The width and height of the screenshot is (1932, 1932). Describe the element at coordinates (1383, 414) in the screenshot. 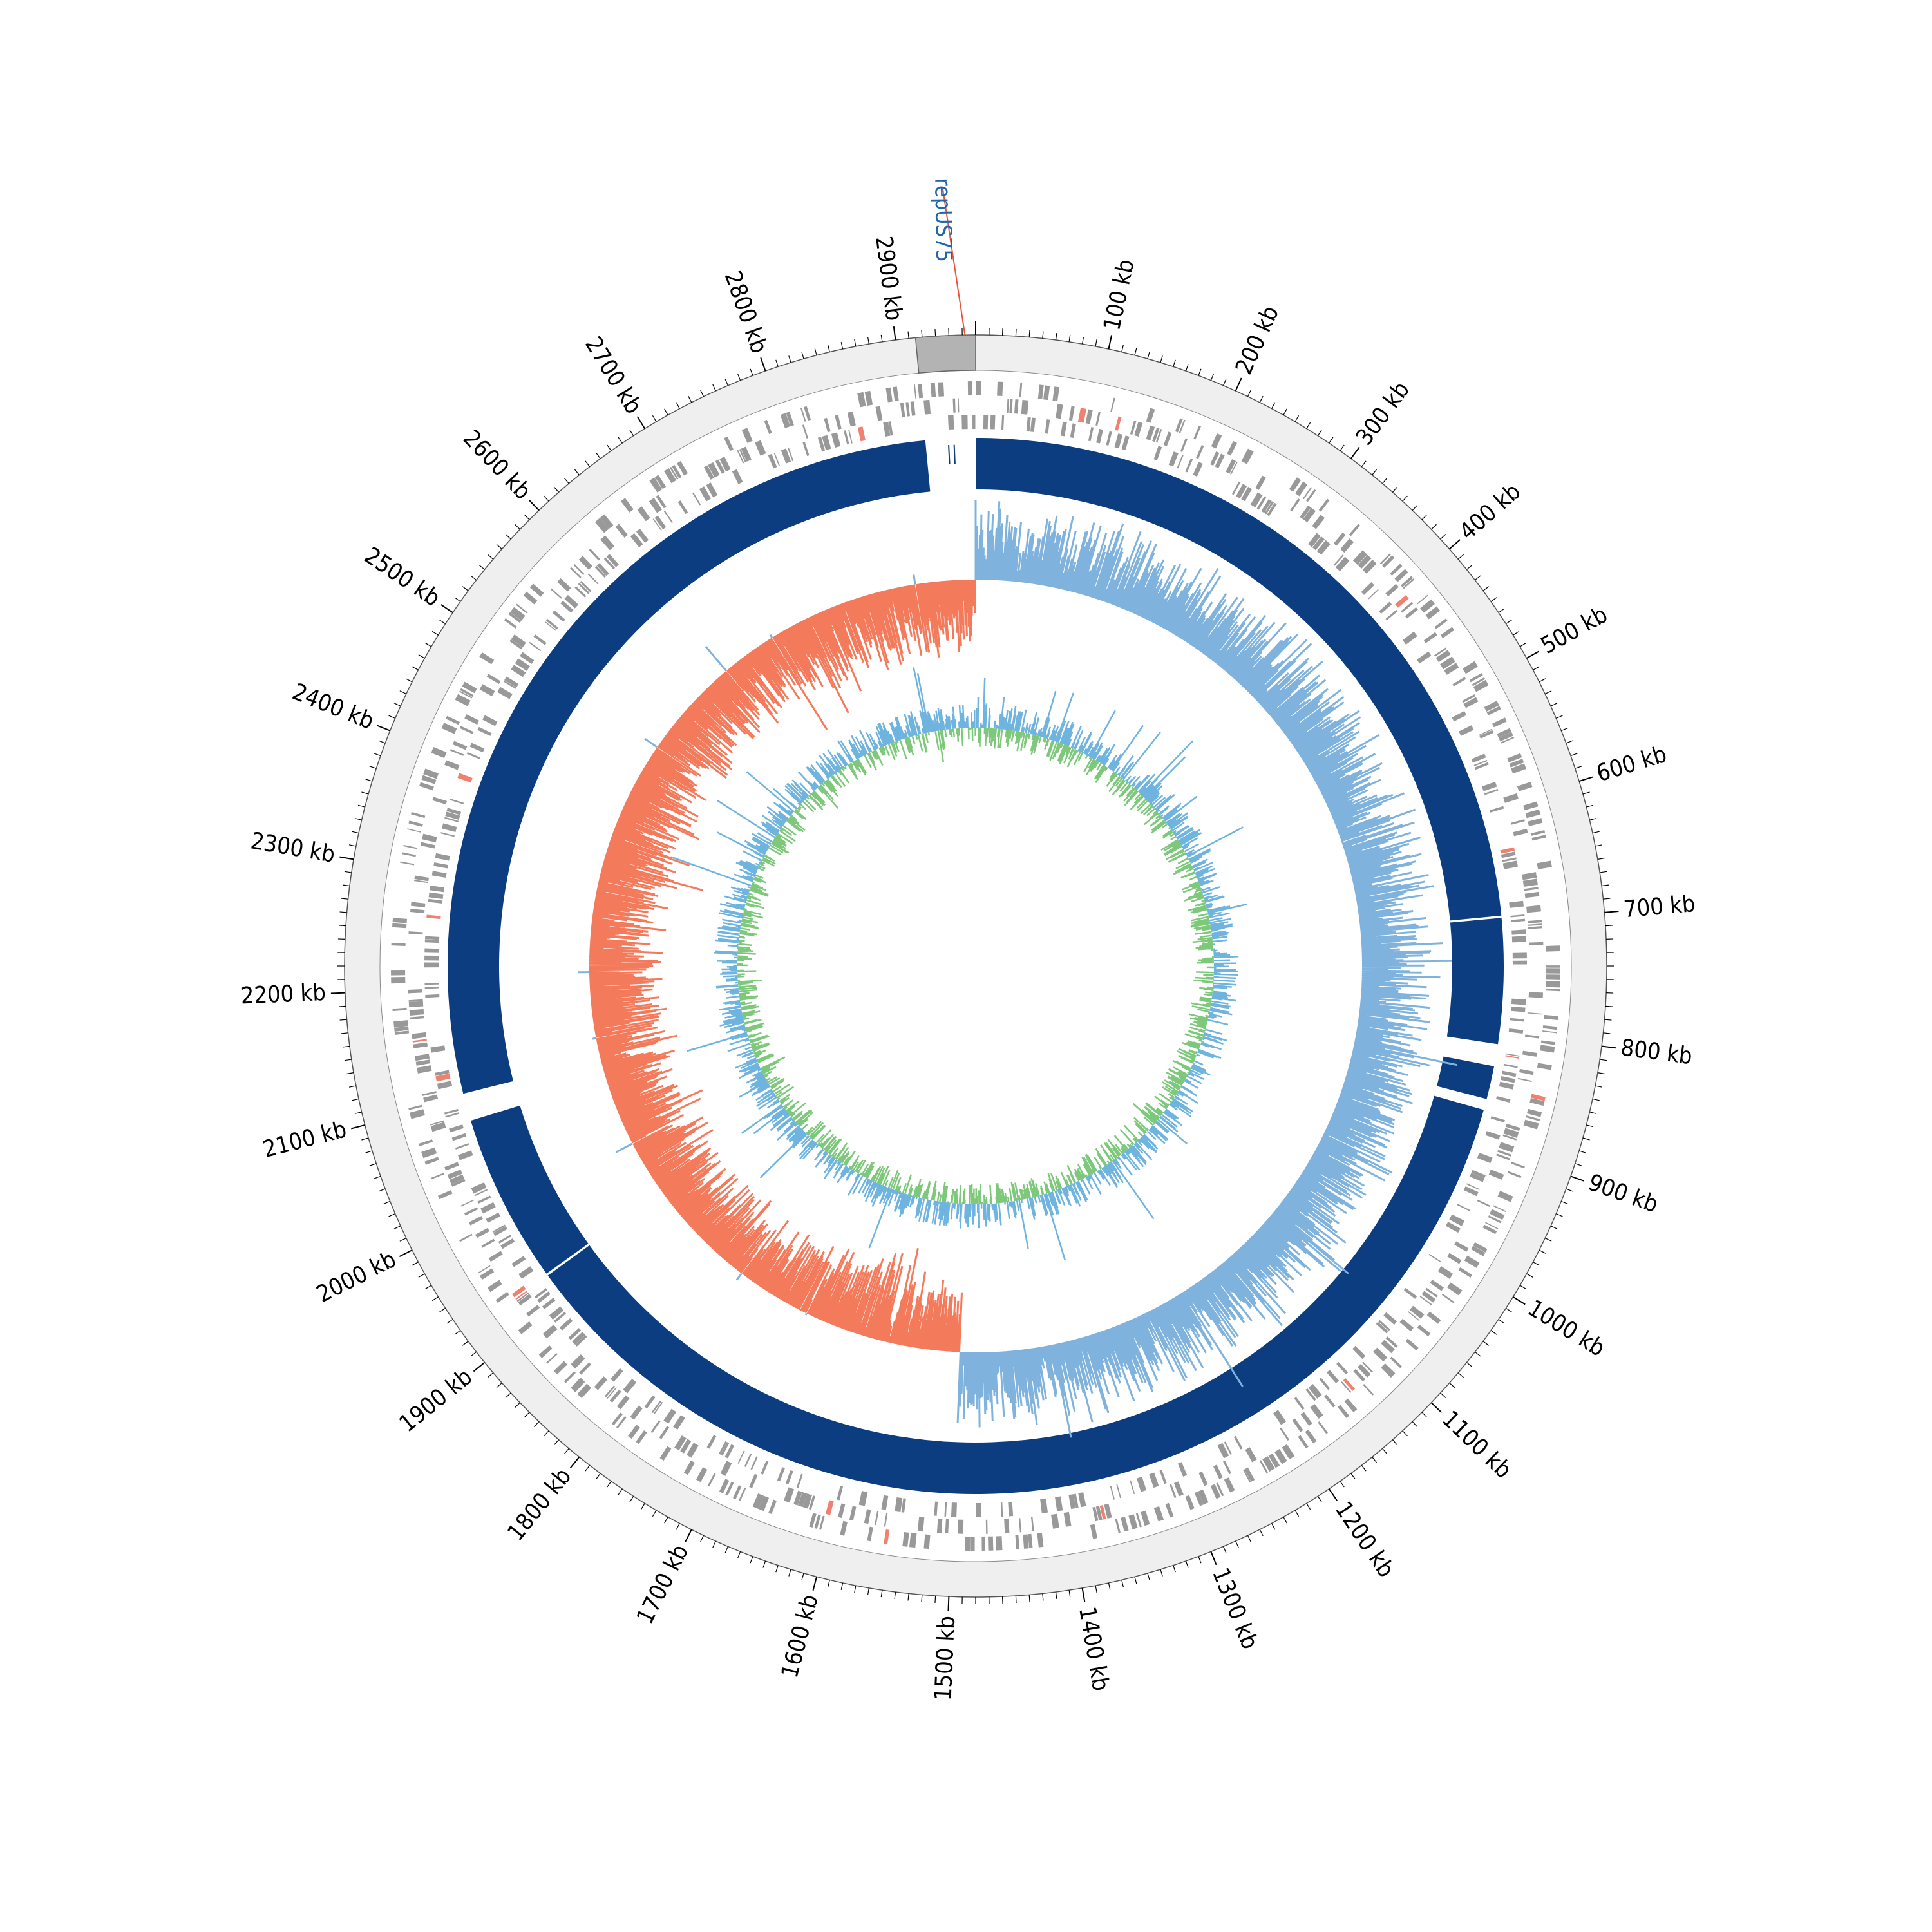

I see `tick-label: 300 kb` at that location.